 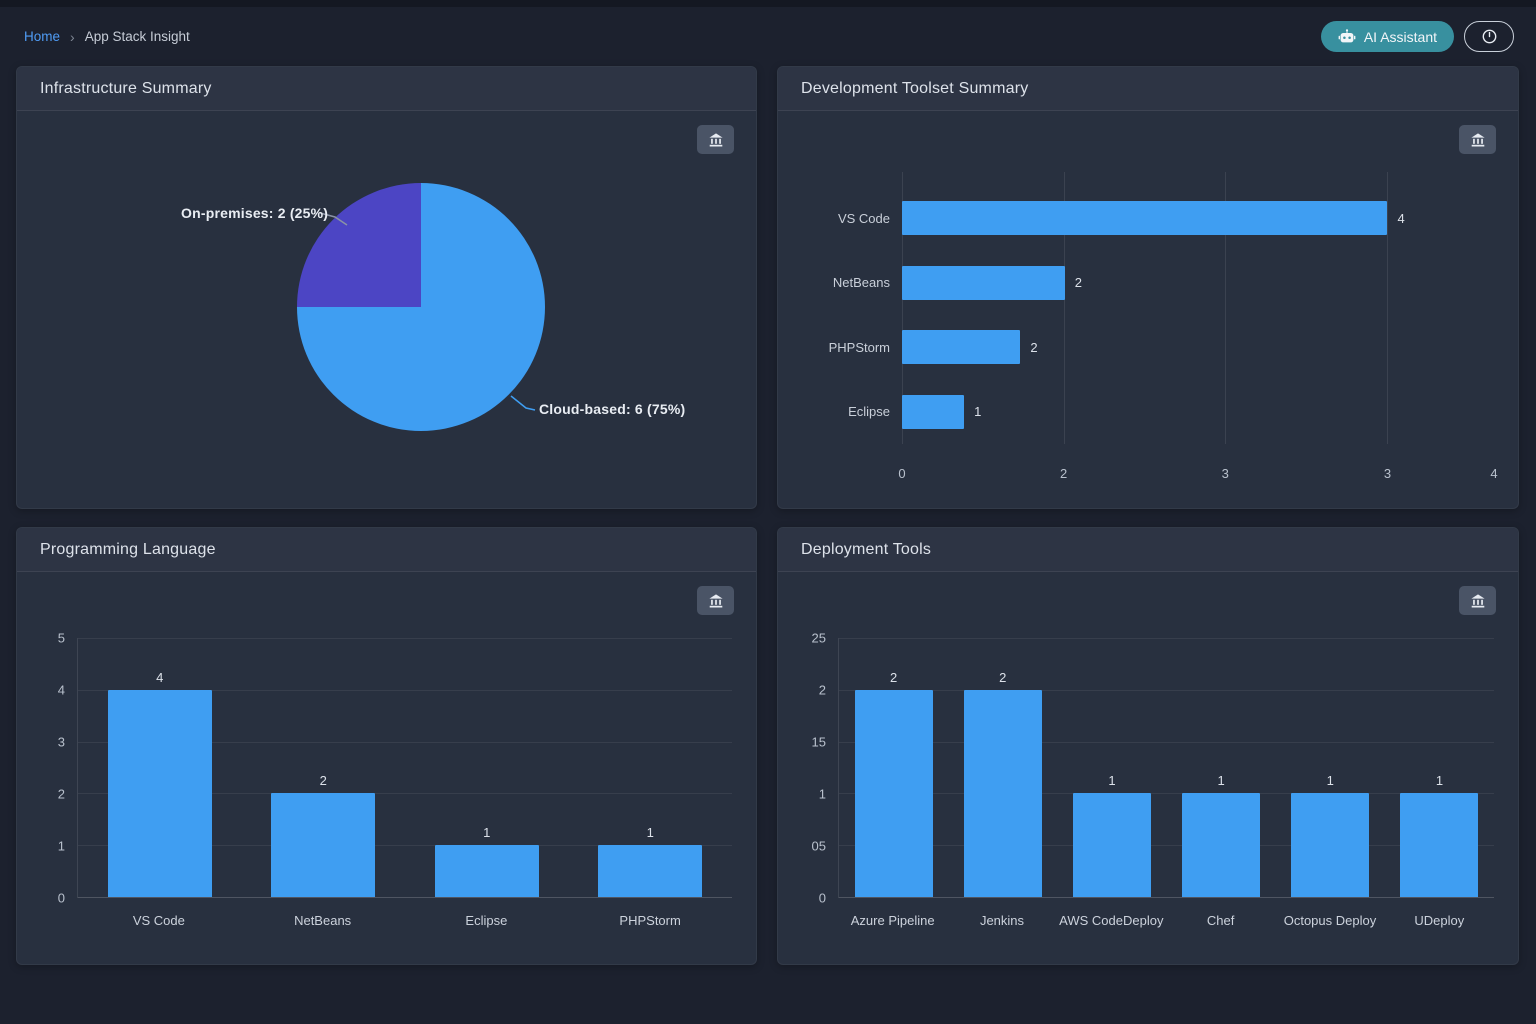 What do you see at coordinates (1494, 473) in the screenshot?
I see `x-tick-label: 4` at bounding box center [1494, 473].